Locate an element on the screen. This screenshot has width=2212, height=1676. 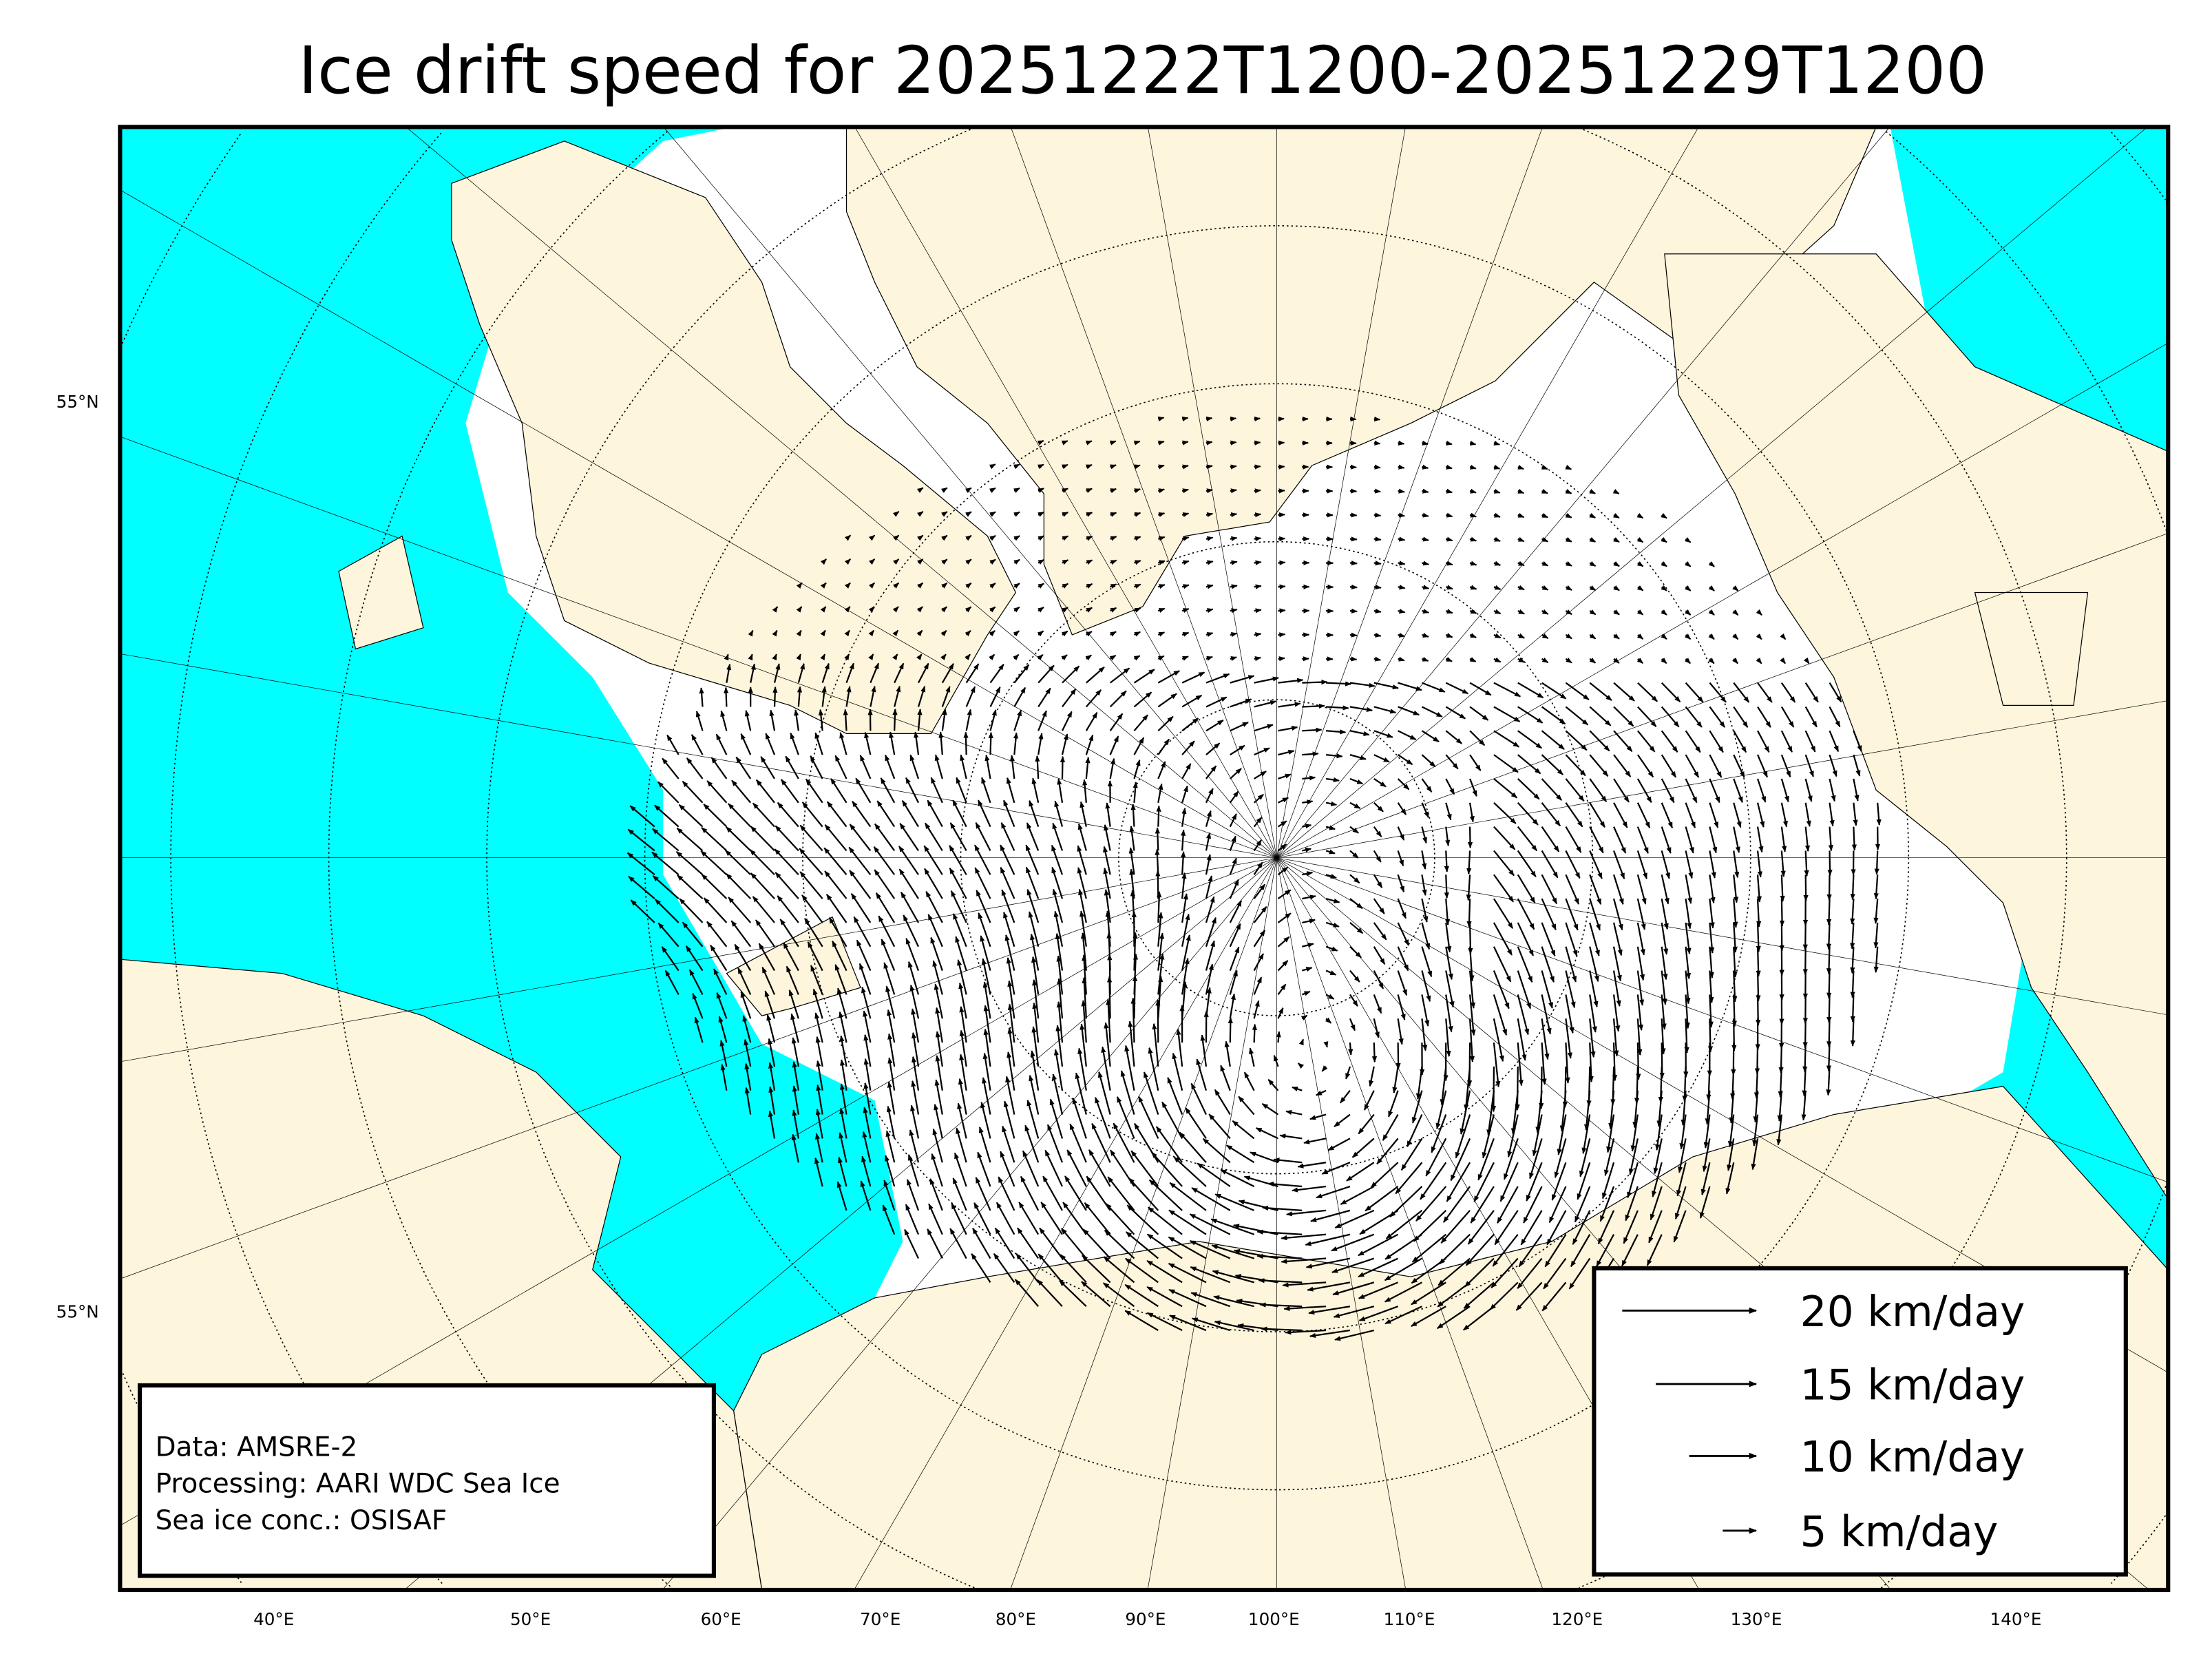
lon-label: 60°E is located at coordinates (721, 1619).